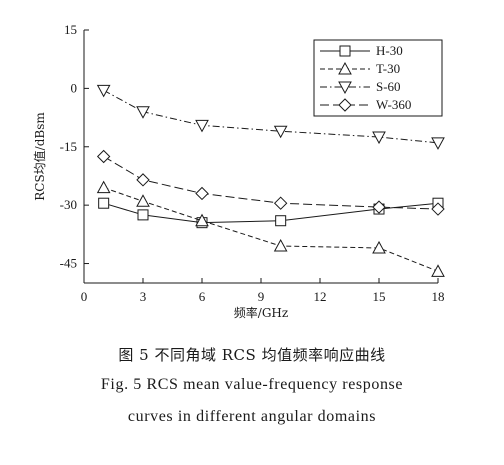  I want to click on legend: H-30 T-30 S-60 W-360, so click(378, 78).